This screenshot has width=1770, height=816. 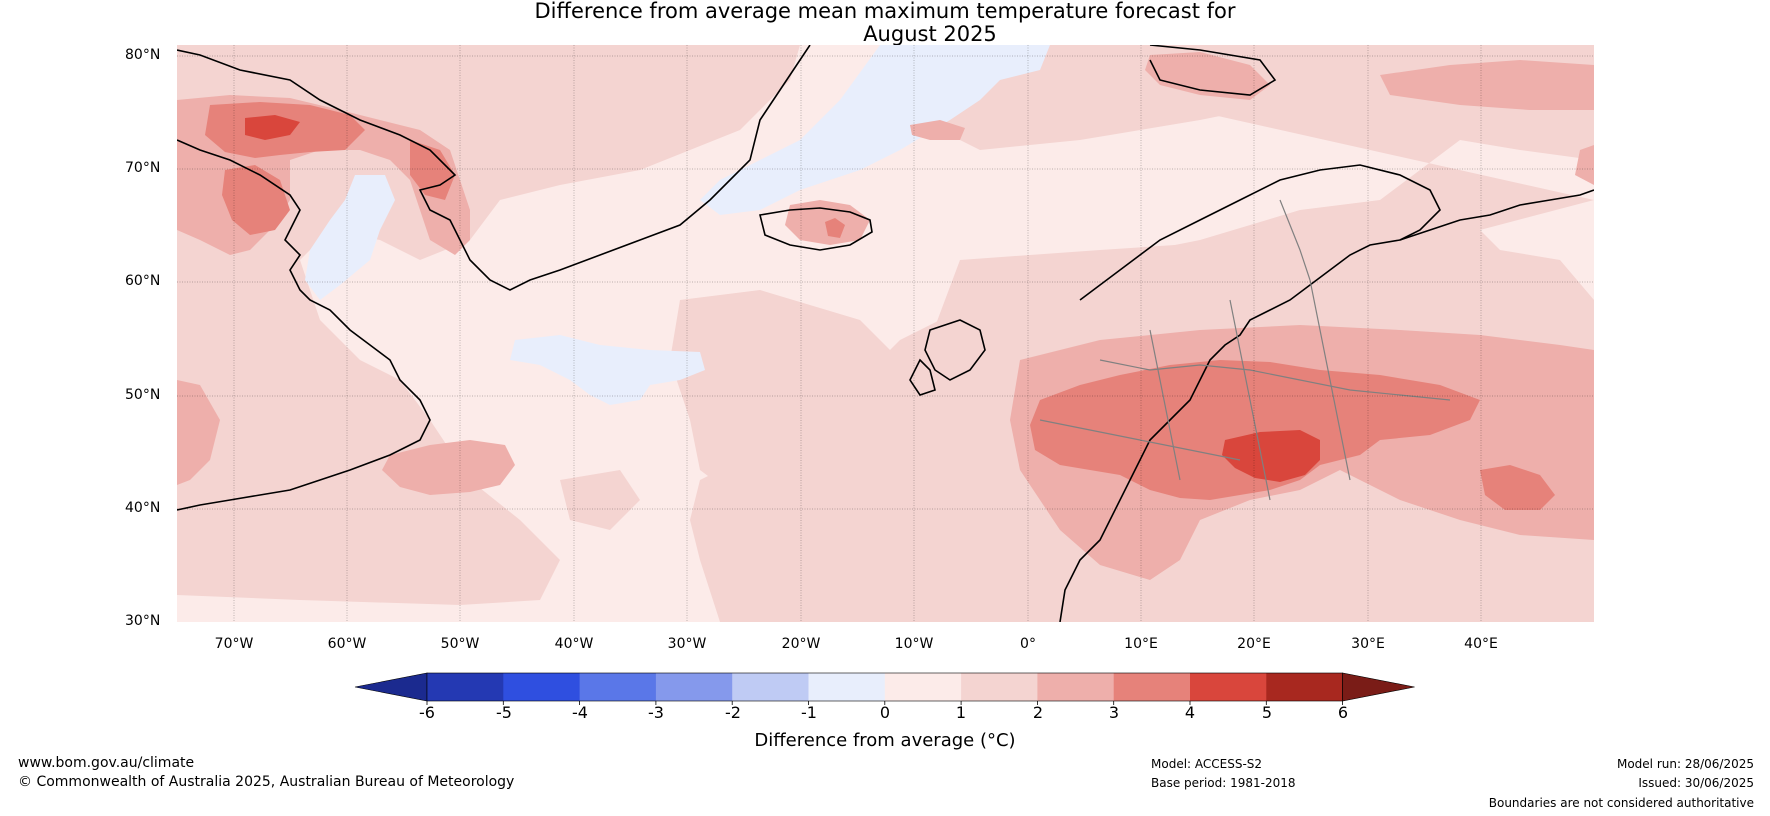 I want to click on base-period-text: Base period: 1981-2018, so click(x=1223, y=783).